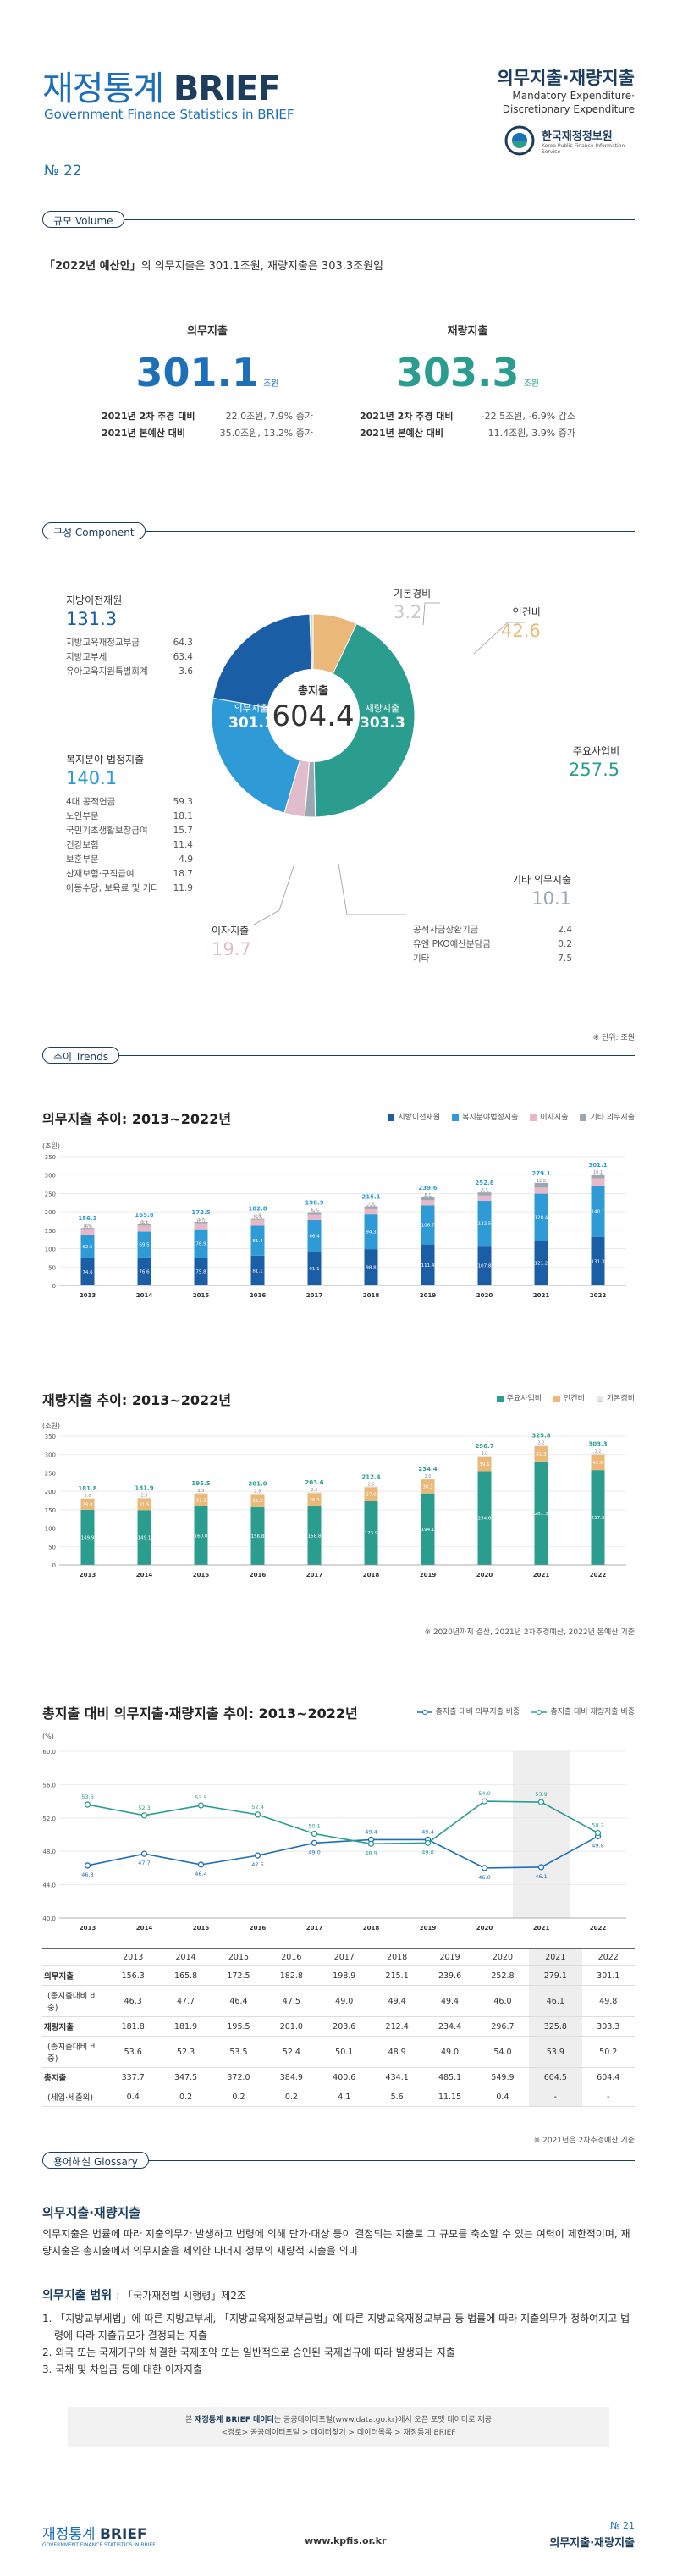 Image resolution: width=677 pixels, height=2576 pixels. What do you see at coordinates (346, 2540) in the screenshot?
I see `footer-url: www.kpfis.or.kr` at bounding box center [346, 2540].